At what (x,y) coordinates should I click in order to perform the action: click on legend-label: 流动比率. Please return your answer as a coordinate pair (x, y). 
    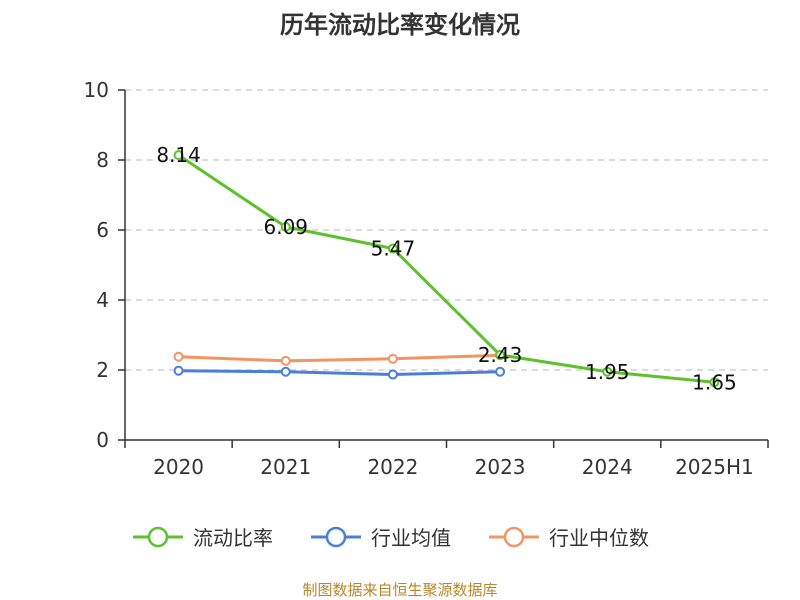
    Looking at the image, I should click on (233, 538).